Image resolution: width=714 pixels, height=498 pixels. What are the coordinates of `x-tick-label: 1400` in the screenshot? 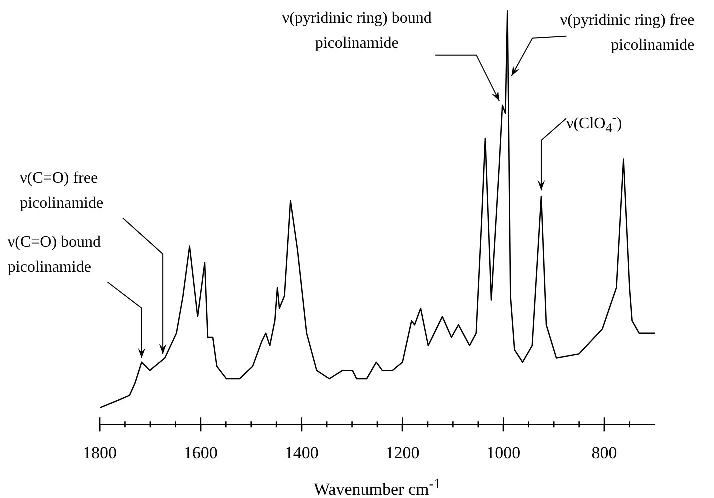 It's located at (301, 452).